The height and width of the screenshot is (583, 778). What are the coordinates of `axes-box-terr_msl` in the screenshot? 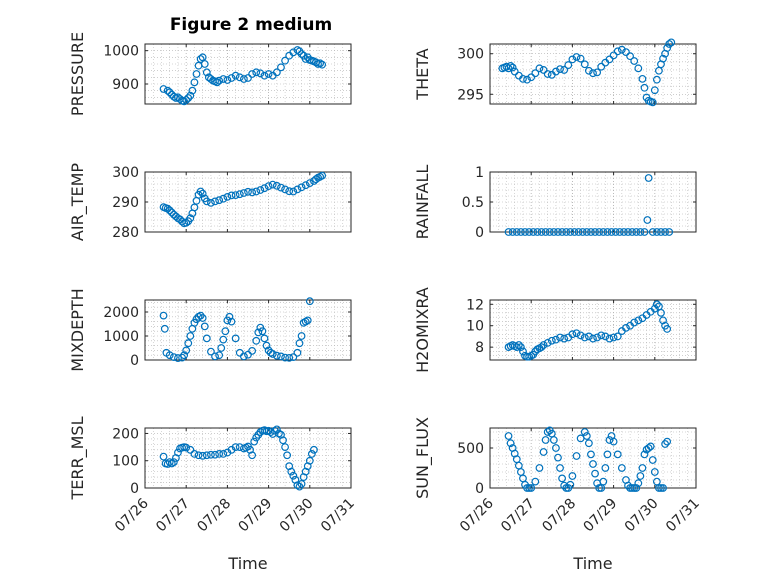 It's located at (248, 458).